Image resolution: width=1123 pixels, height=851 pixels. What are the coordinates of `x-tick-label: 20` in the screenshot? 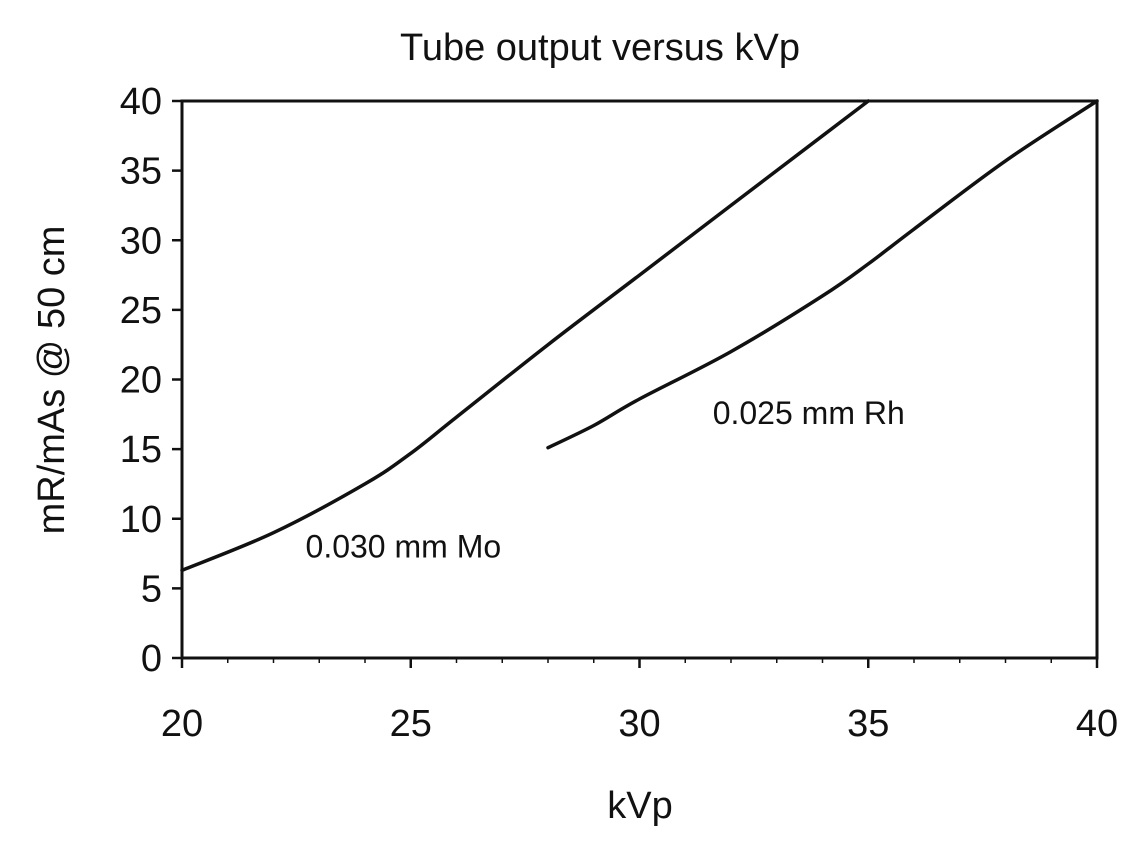 It's located at (182, 724).